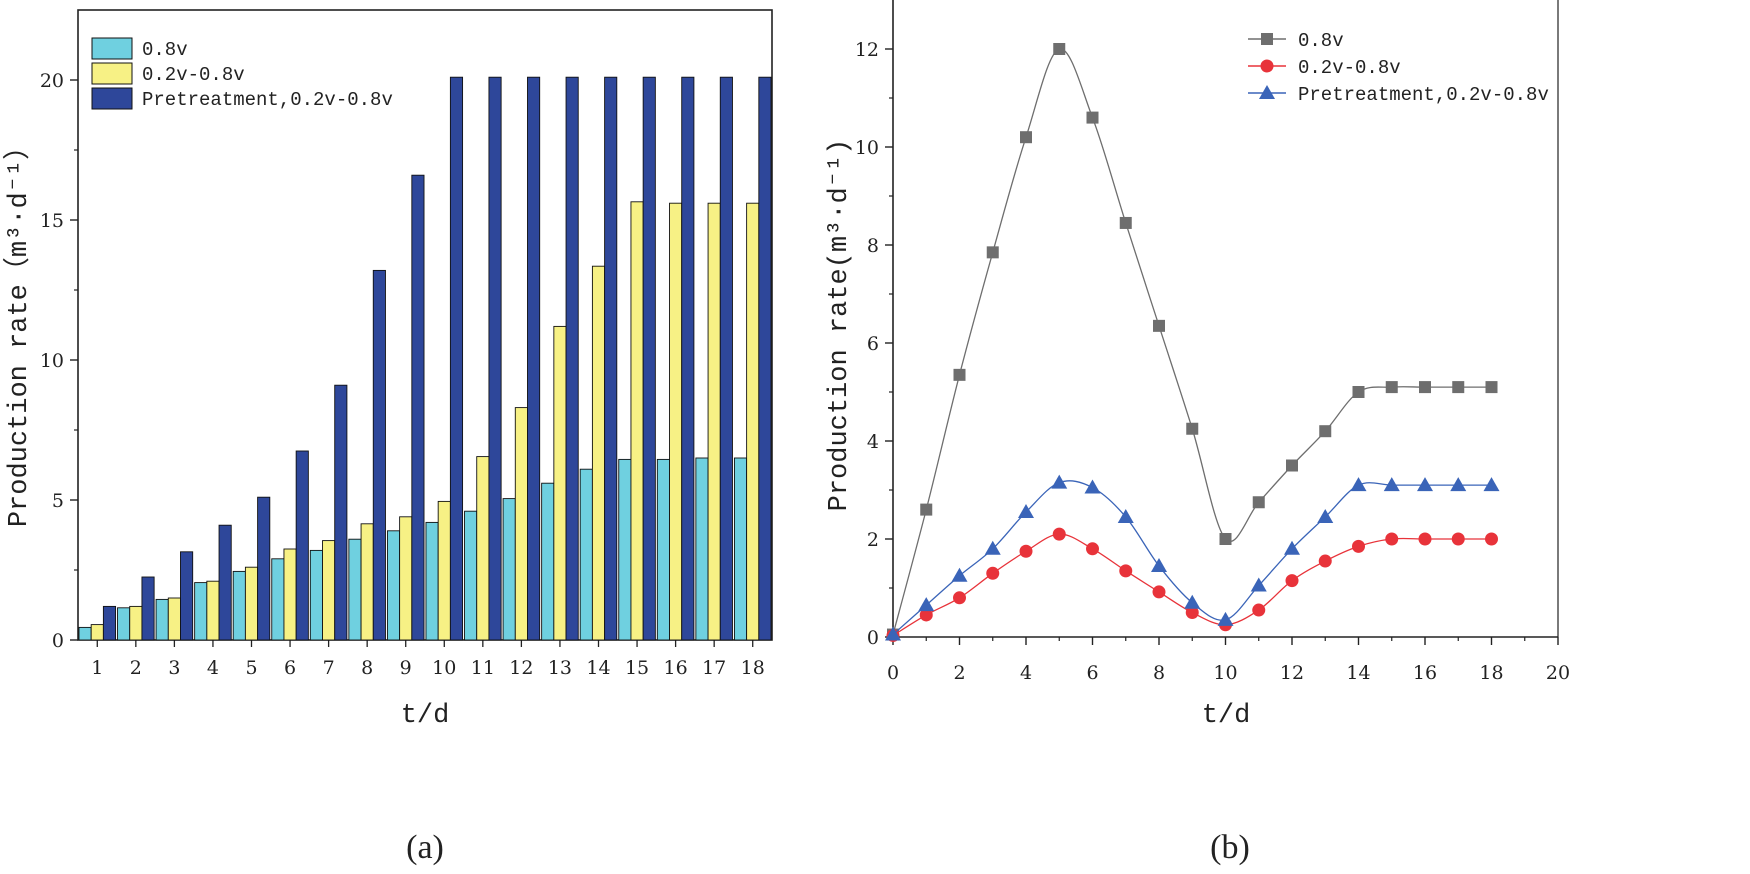 Image resolution: width=1750 pixels, height=874 pixels. What do you see at coordinates (58, 501) in the screenshot?
I see `chart-a-y-tick-label: 5` at bounding box center [58, 501].